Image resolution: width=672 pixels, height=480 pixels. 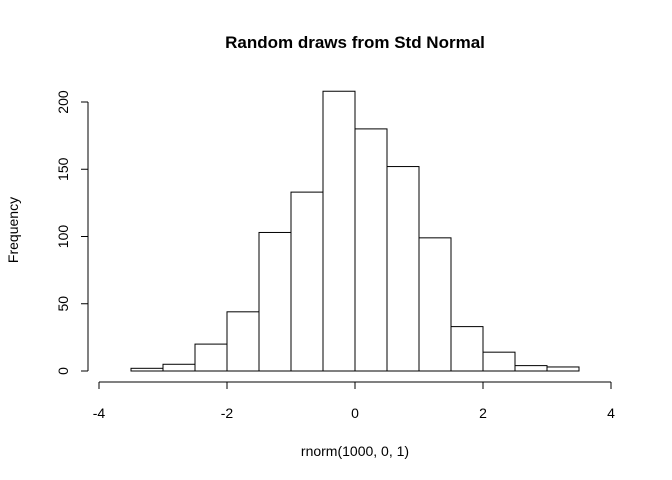 I want to click on y-tick-label: 150, so click(x=63, y=169).